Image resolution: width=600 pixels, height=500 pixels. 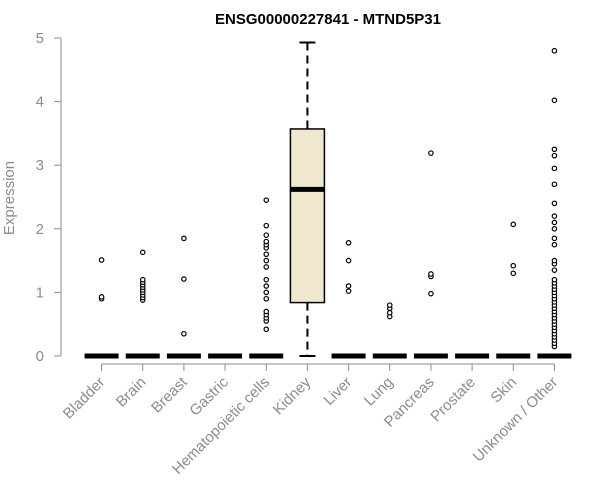 I want to click on x-tick-label: Kidney, so click(x=292, y=395).